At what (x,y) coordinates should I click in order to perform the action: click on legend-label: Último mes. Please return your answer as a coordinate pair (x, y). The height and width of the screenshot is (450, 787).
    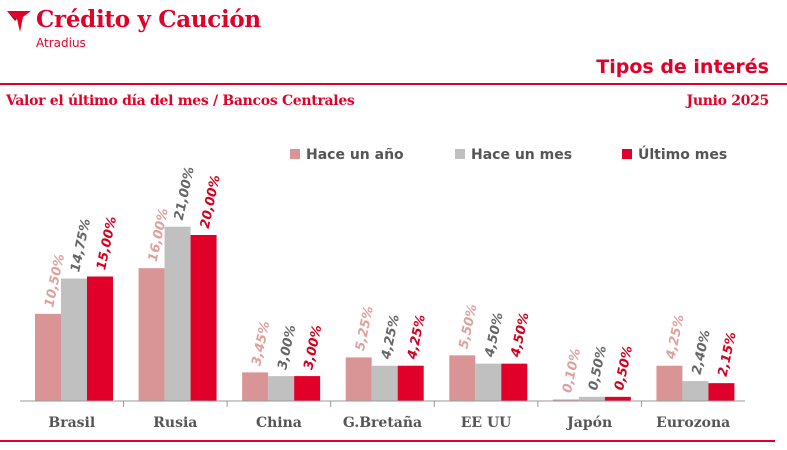
    Looking at the image, I should click on (682, 154).